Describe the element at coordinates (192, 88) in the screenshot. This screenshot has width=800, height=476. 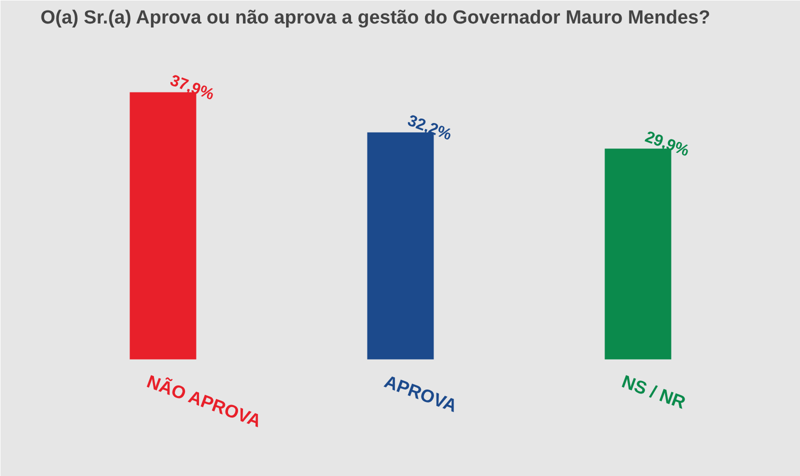
I see `data-label: 37,9%` at that location.